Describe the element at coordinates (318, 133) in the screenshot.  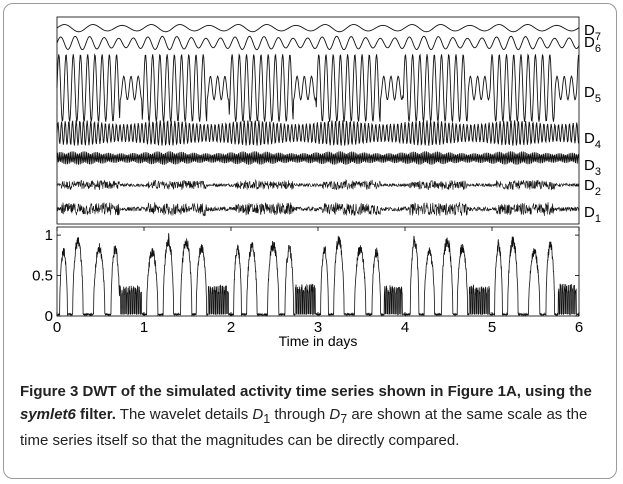
I see `detail-series-d4` at that location.